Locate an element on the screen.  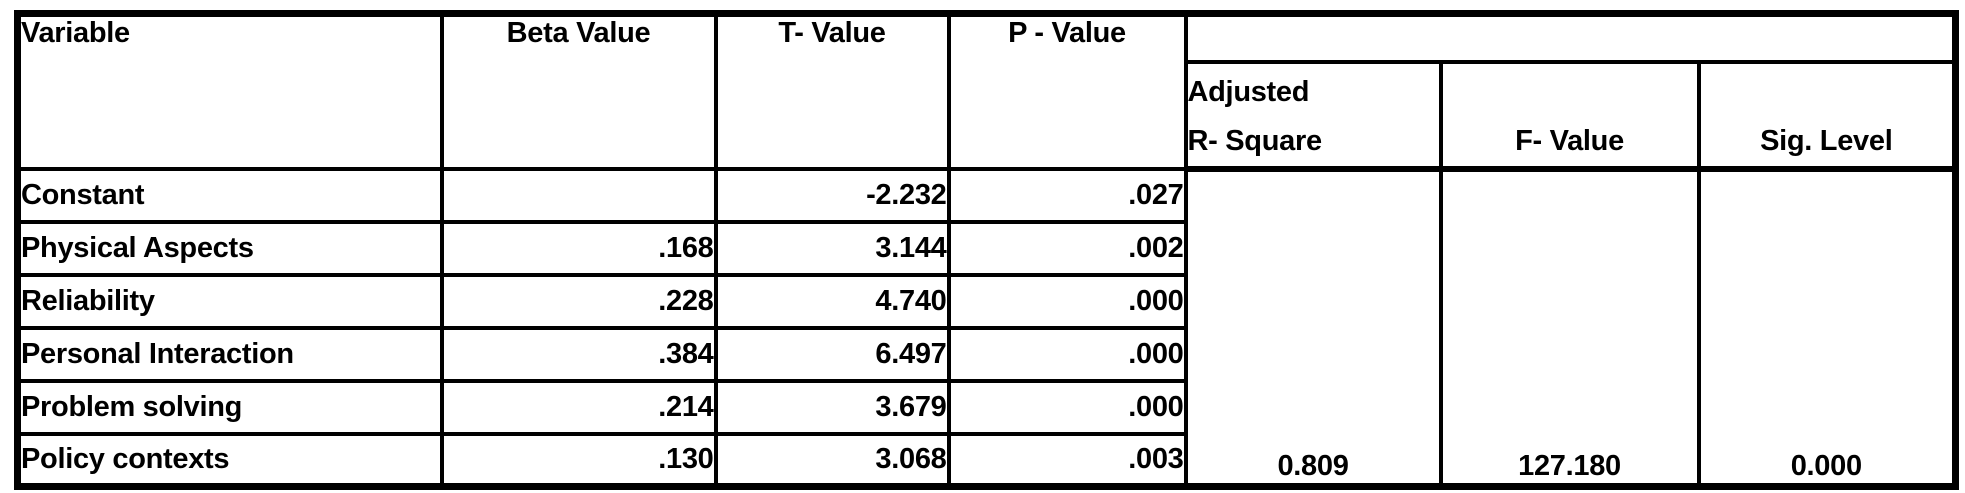
cell-t: -2.232 is located at coordinates (832, 195).